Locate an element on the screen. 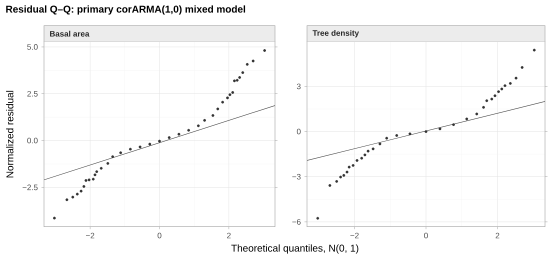  x-axis-title: Theoretical quantiles, N(0, 1) is located at coordinates (294, 249).